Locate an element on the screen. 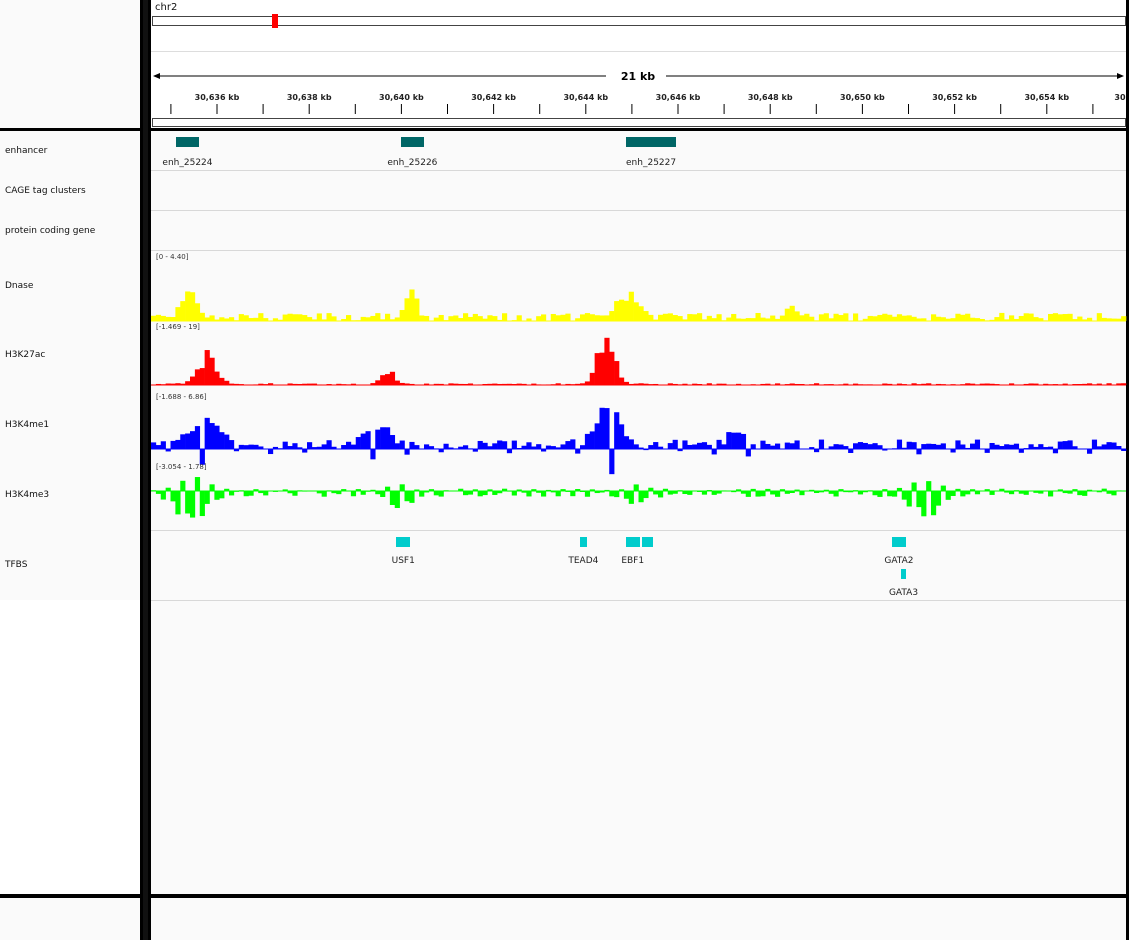 The image size is (1146, 940). feature-label: TEAD4 is located at coordinates (583, 561).